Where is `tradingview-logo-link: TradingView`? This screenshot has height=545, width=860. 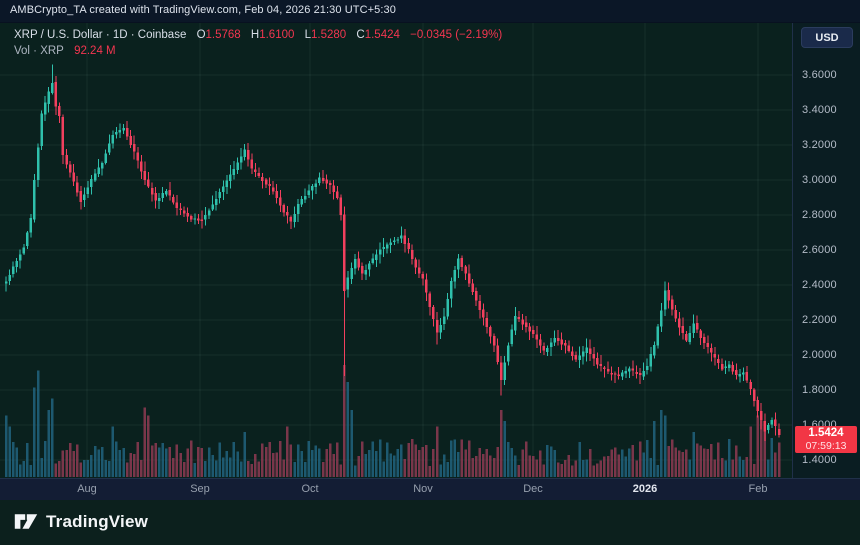
tradingview-logo-link: TradingView is located at coordinates (81, 521).